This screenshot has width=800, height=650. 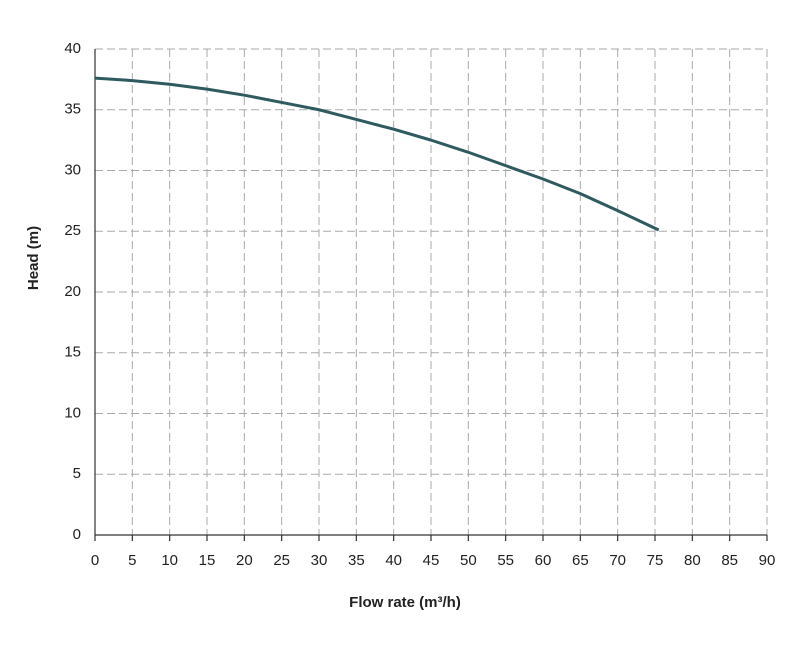 What do you see at coordinates (393, 560) in the screenshot?
I see `x-tick-label: 40` at bounding box center [393, 560].